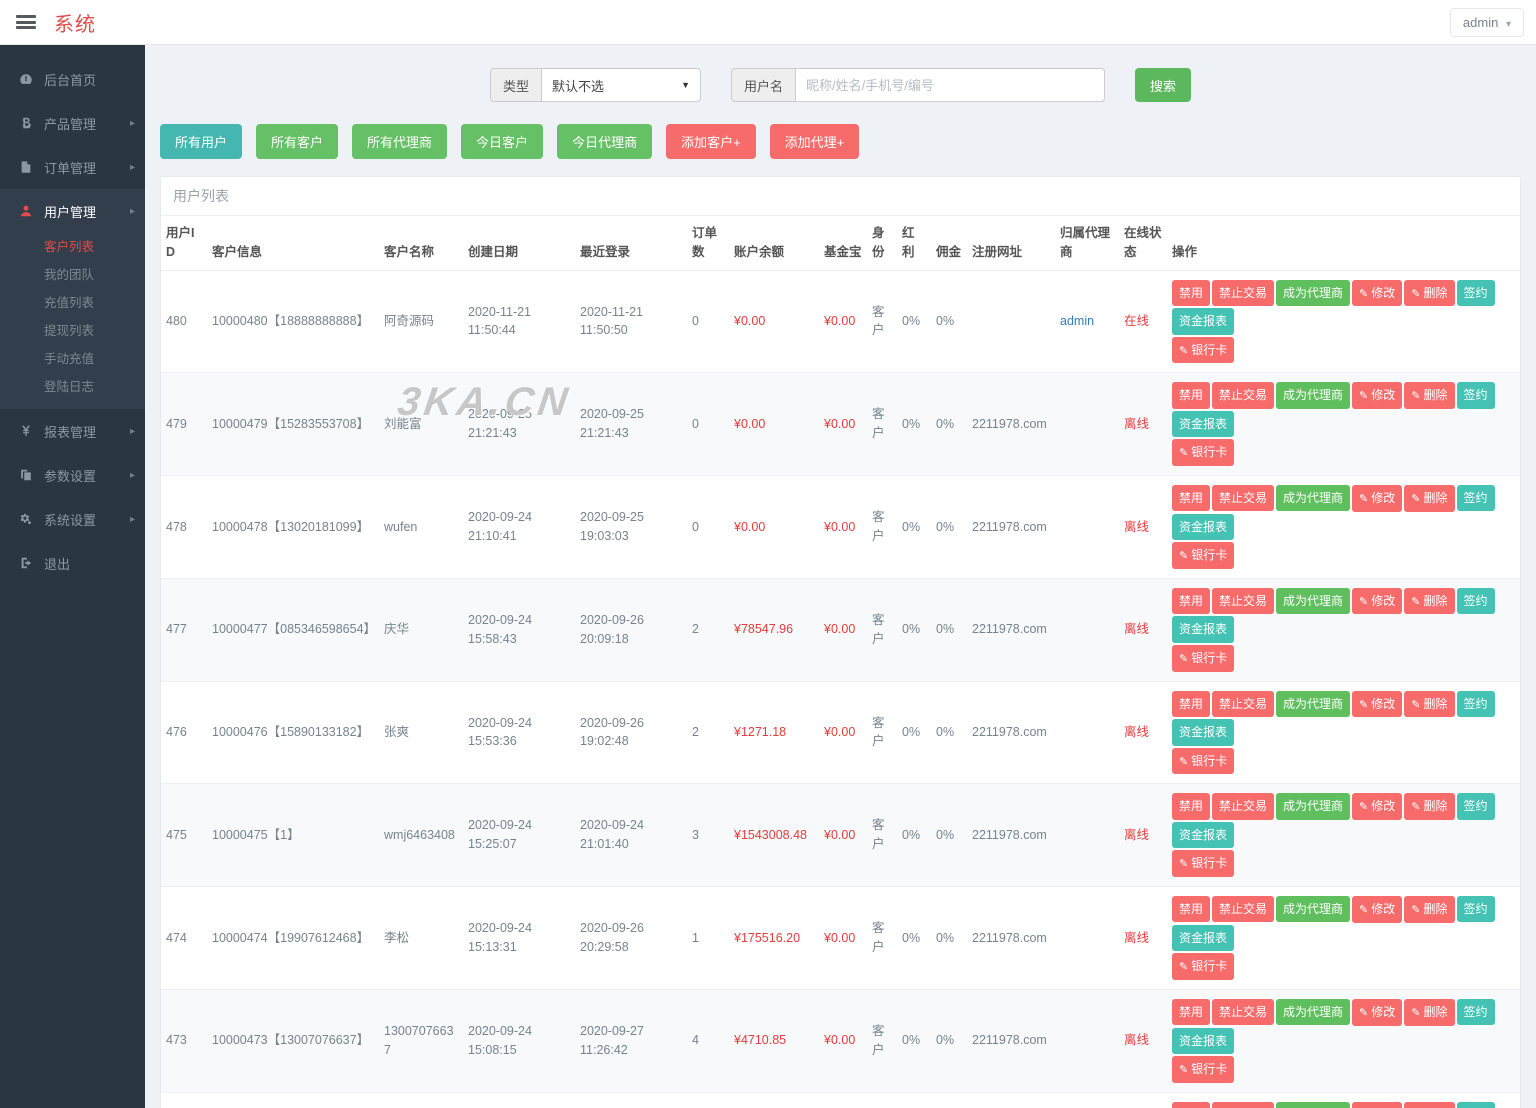 The width and height of the screenshot is (1536, 1108). I want to click on sidebar-item-products: 产品管理 ▸, so click(72, 123).